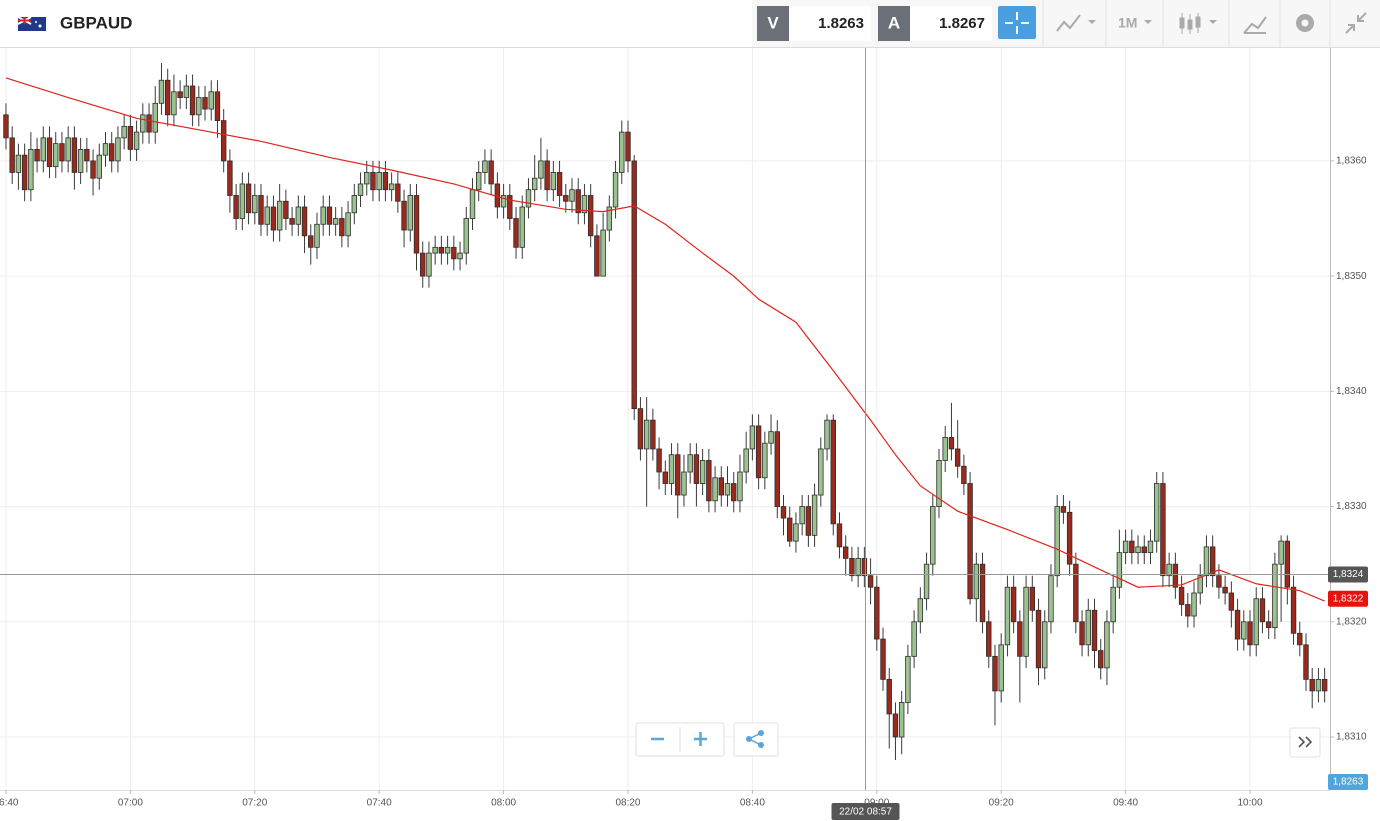 This screenshot has height=821, width=1380. I want to click on draw-button, so click(1255, 25).